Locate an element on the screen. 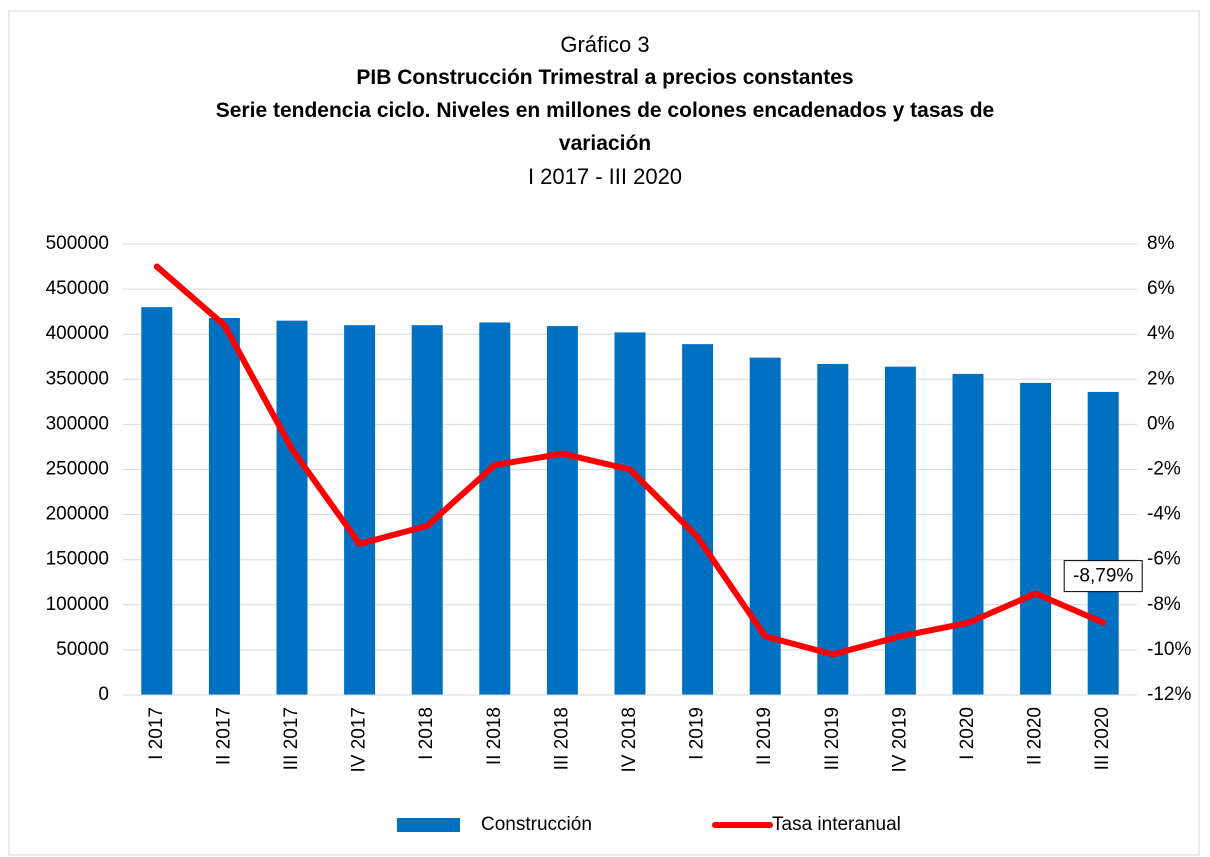 The image size is (1210, 857). y-tick-label: 0 is located at coordinates (103, 694).